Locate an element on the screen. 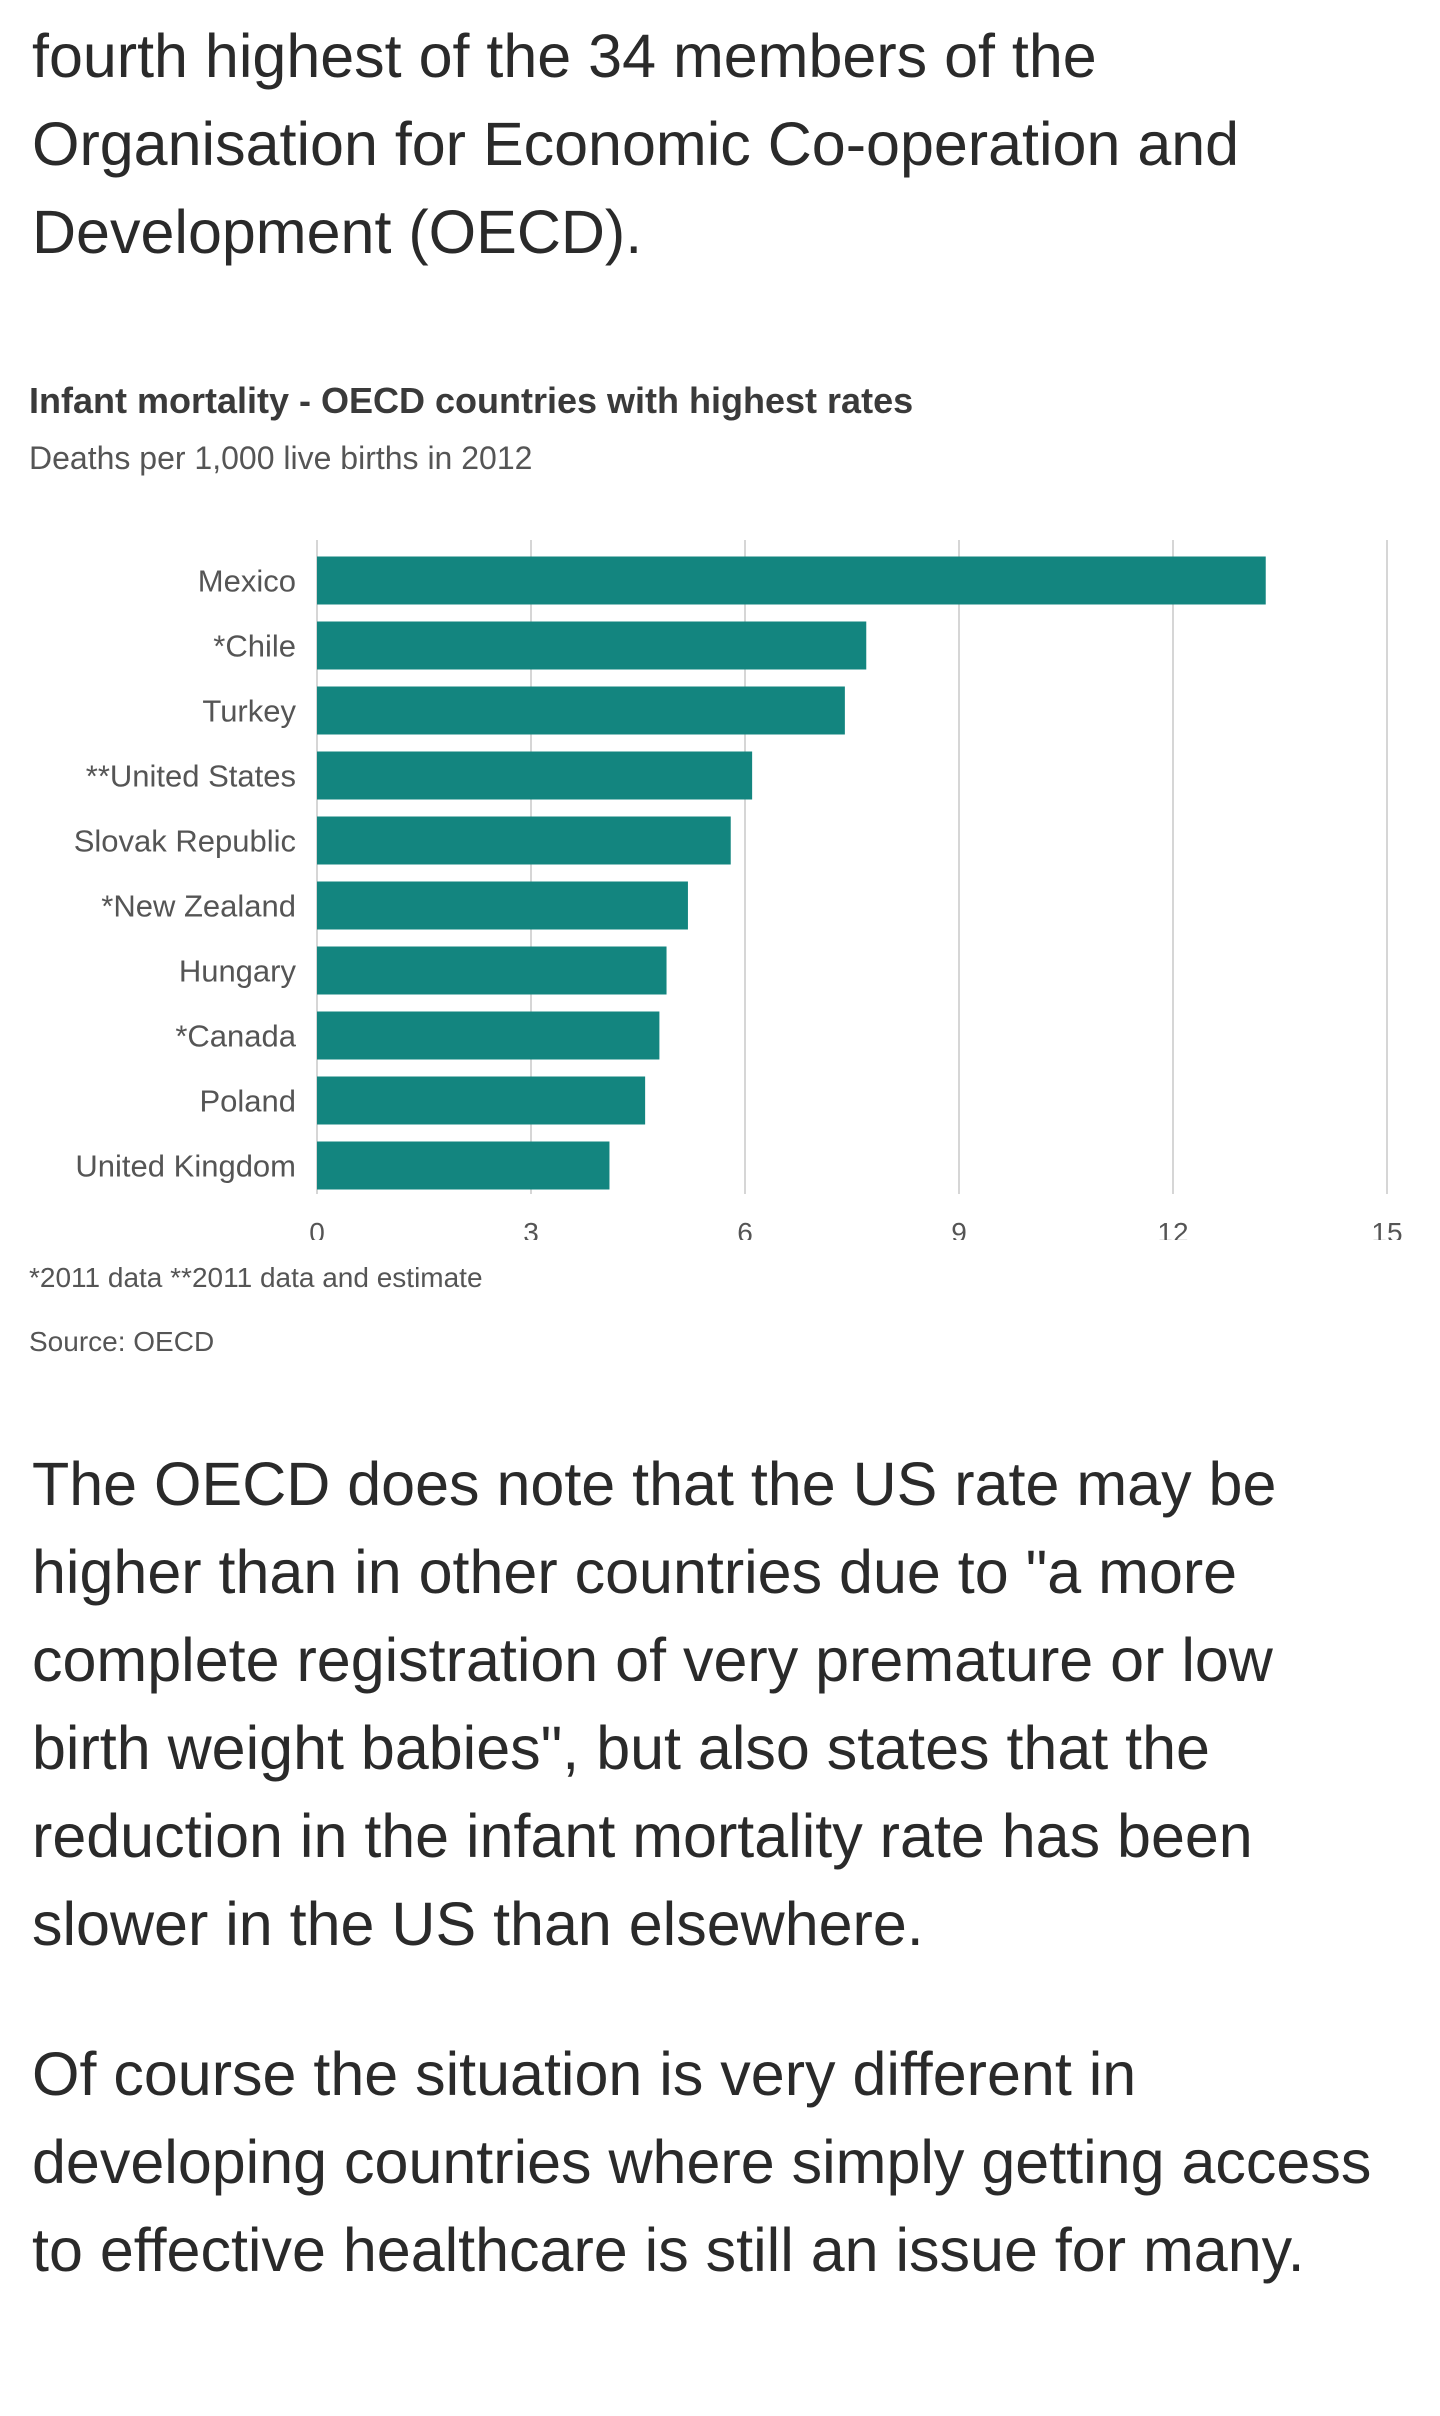 The image size is (1440, 2416). category-label: Poland is located at coordinates (247, 1101).